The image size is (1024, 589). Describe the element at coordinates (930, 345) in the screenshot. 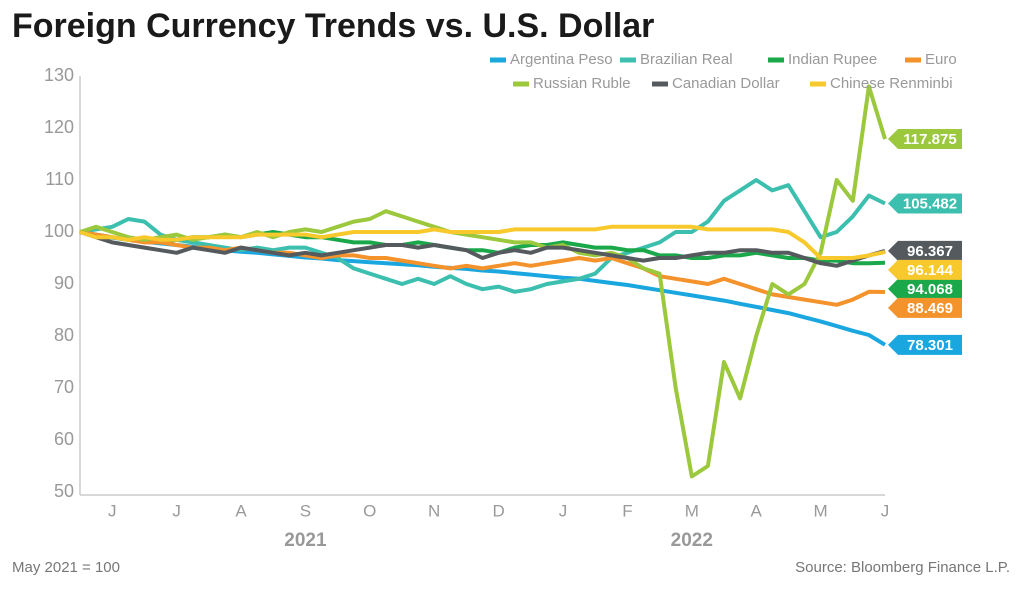

I see `end-label: 78.301` at that location.